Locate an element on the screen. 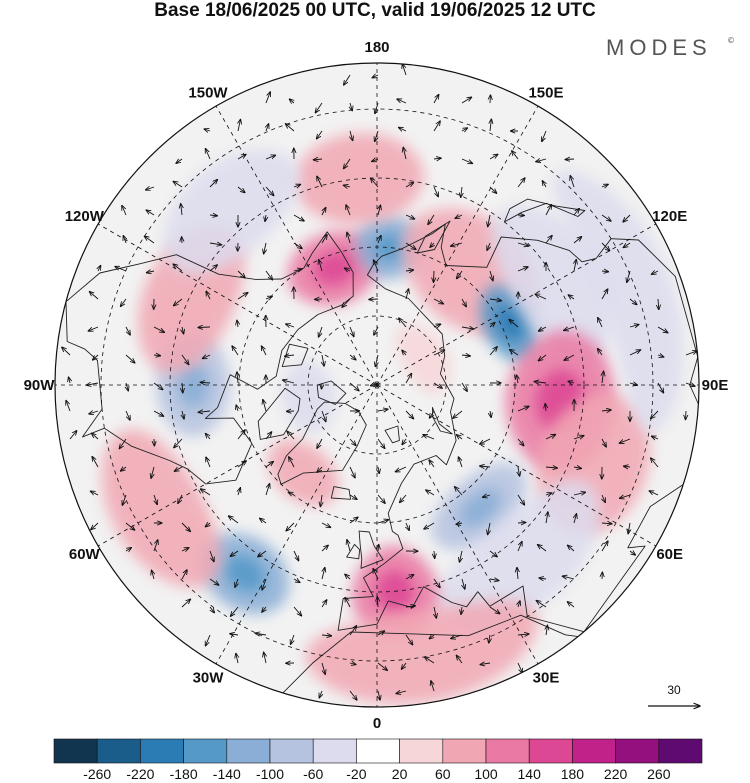  longitude-label: 90W is located at coordinates (40, 385).